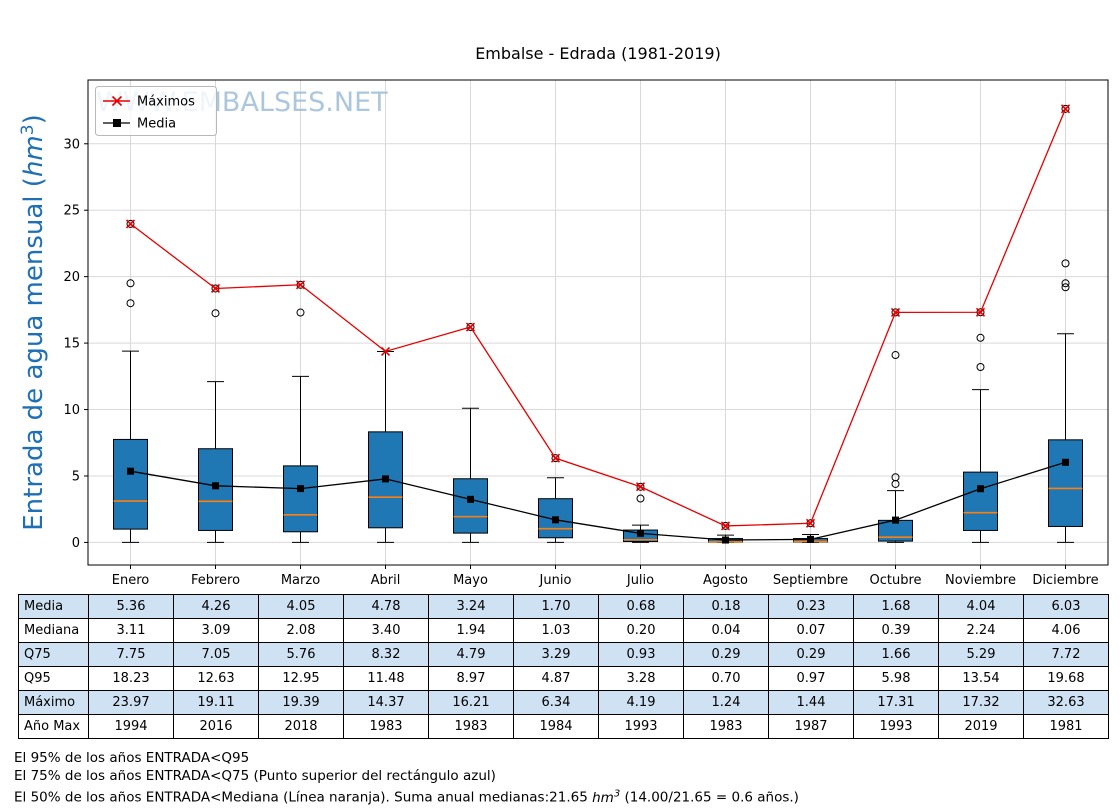  Describe the element at coordinates (301, 726) in the screenshot. I see `stat-value-cell: 2018` at that location.